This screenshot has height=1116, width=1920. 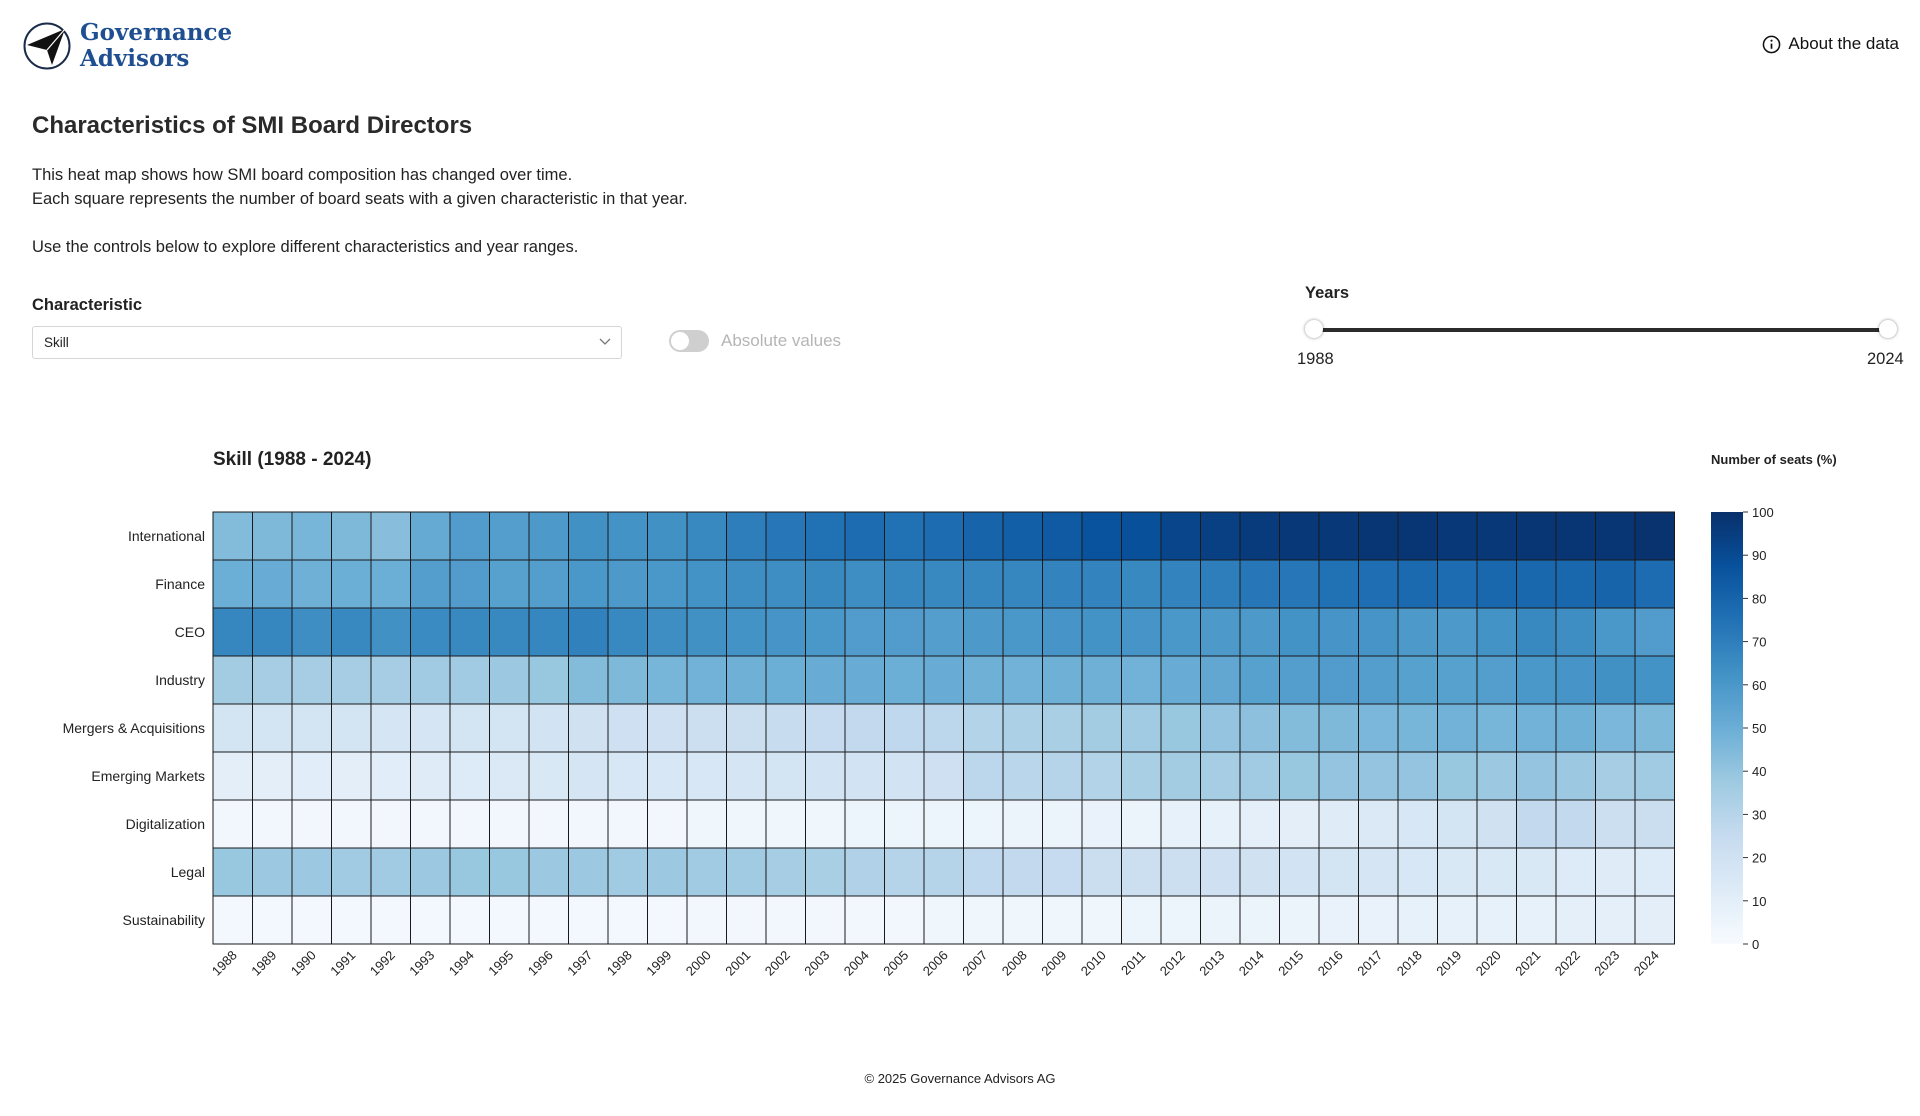 What do you see at coordinates (588, 776) in the screenshot?
I see `heatmap-cell: Emerging Markets 1997: 17` at bounding box center [588, 776].